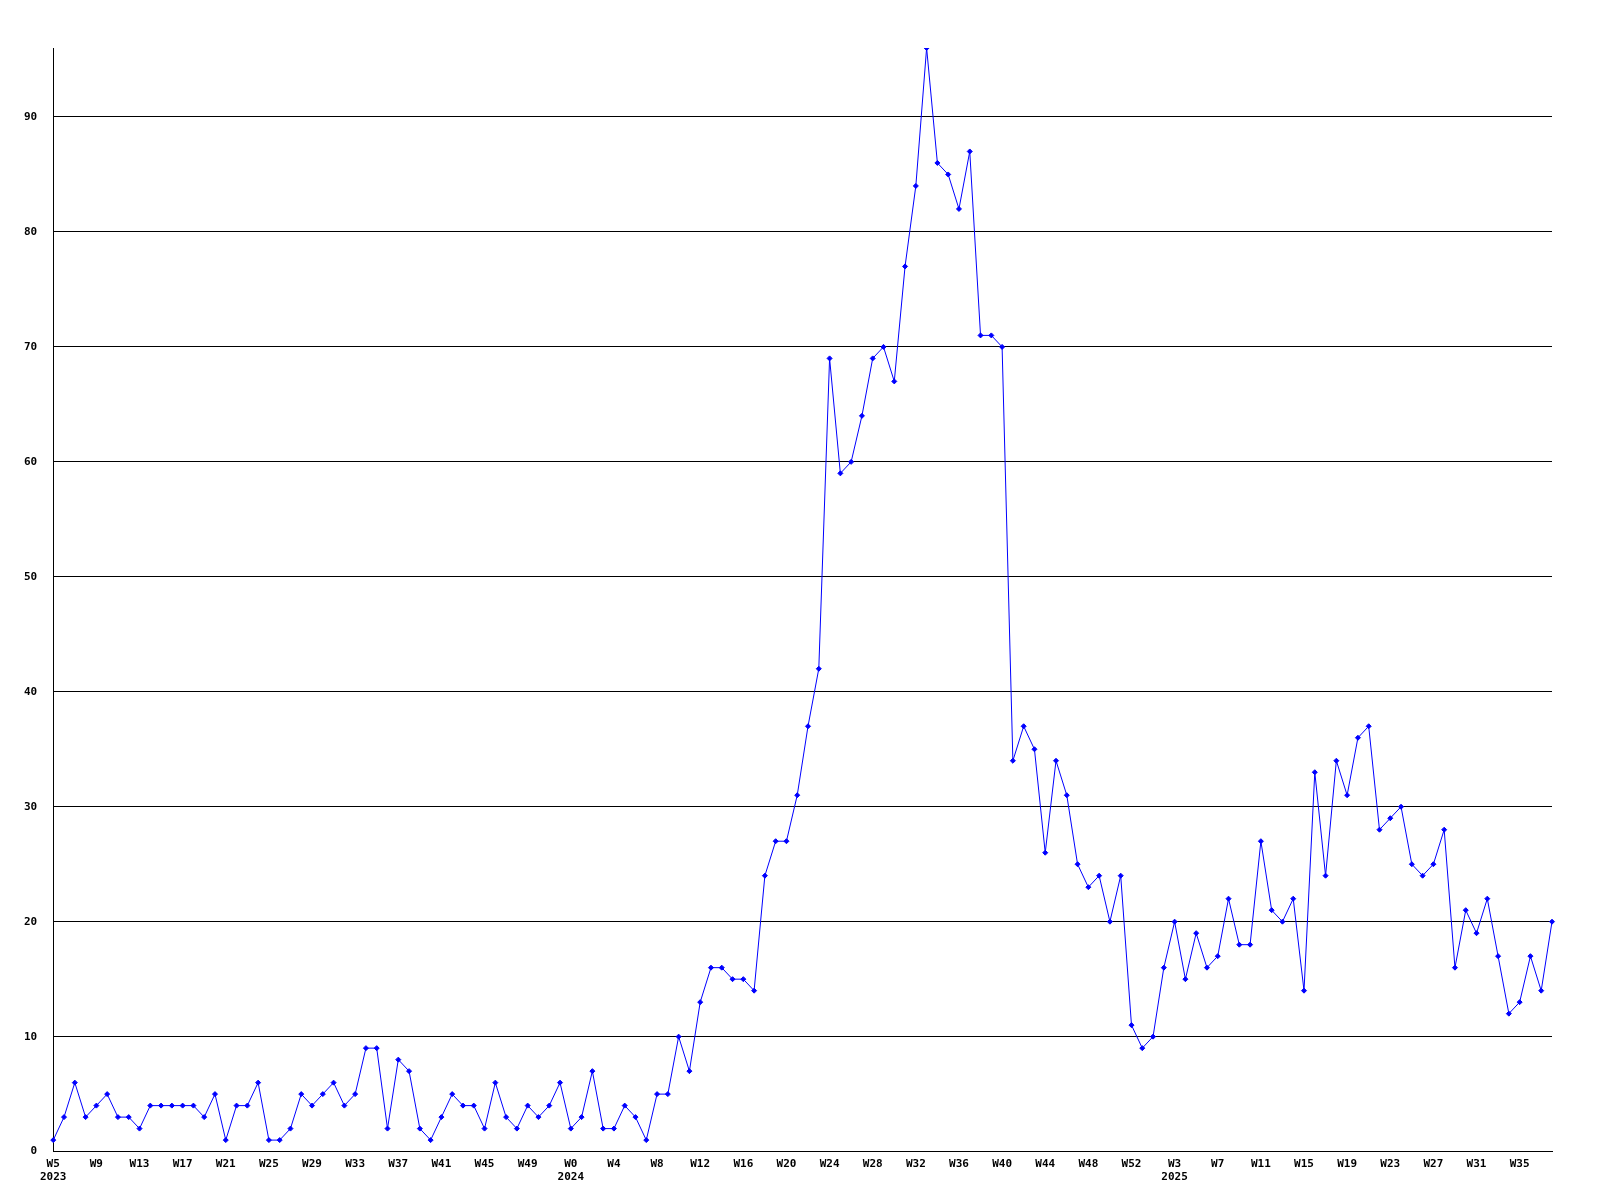 The image size is (1600, 1200). Describe the element at coordinates (34, 1151) in the screenshot. I see `y-tick-label: 0` at that location.